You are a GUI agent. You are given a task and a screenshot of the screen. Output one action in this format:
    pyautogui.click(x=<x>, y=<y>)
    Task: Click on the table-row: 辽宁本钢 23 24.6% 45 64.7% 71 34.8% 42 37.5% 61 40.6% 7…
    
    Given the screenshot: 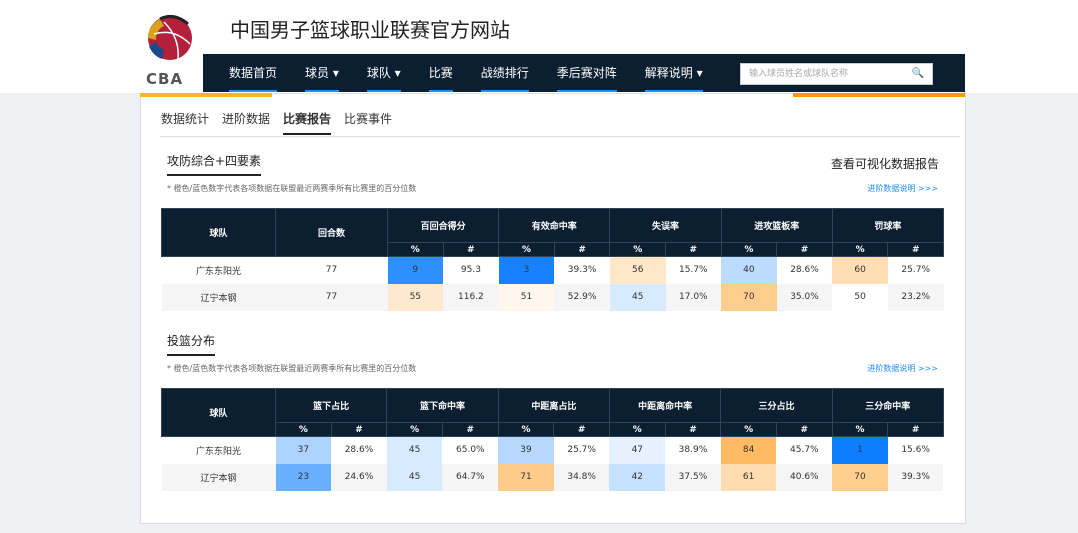 What is the action you would take?
    pyautogui.click(x=552, y=477)
    